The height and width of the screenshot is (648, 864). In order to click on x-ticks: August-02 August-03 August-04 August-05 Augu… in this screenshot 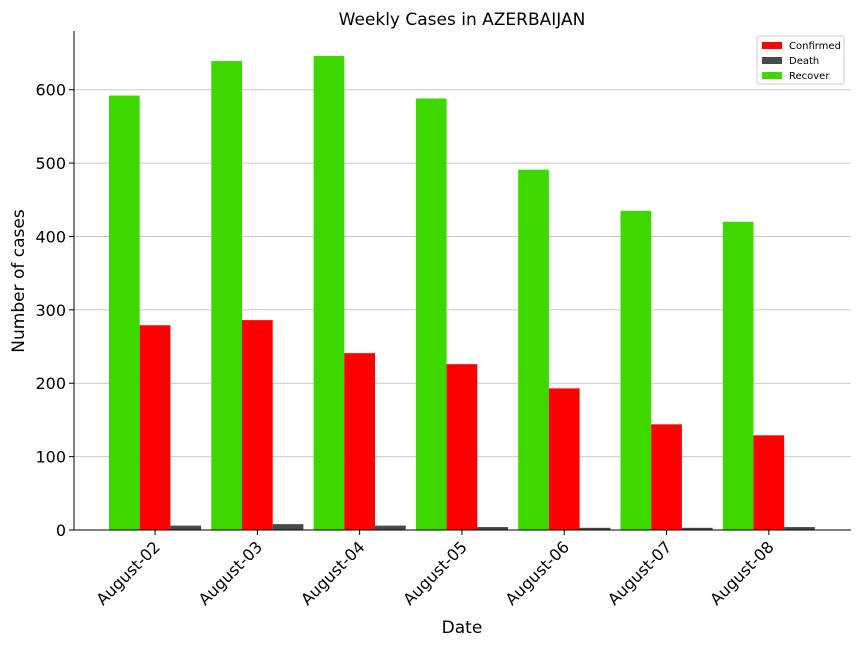, I will do `click(435, 569)`.